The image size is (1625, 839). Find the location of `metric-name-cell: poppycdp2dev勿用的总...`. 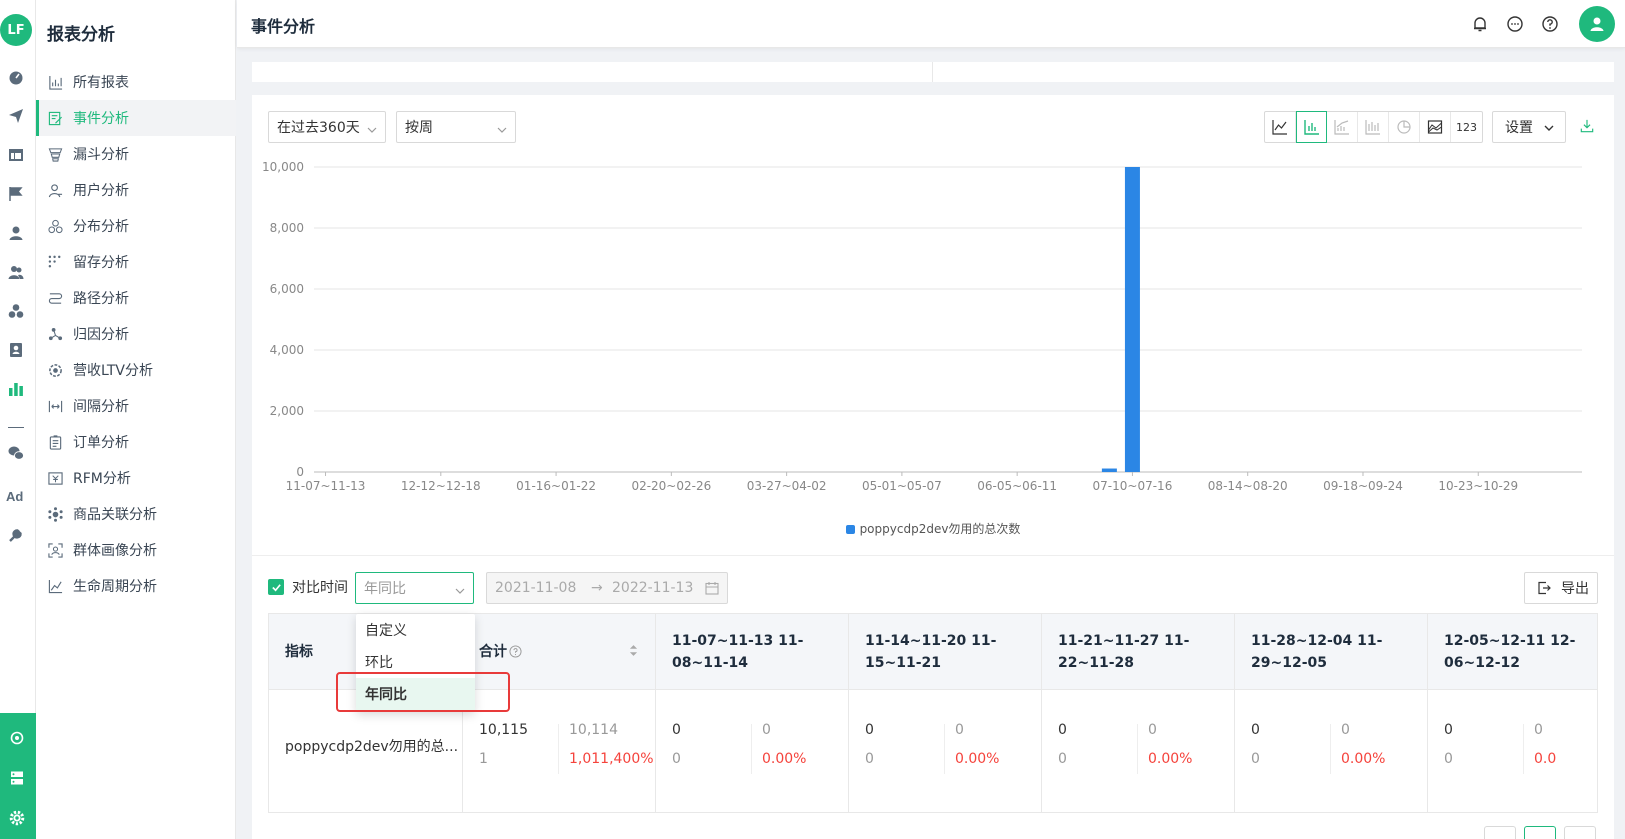

metric-name-cell: poppycdp2dev勿用的总... is located at coordinates (372, 747).